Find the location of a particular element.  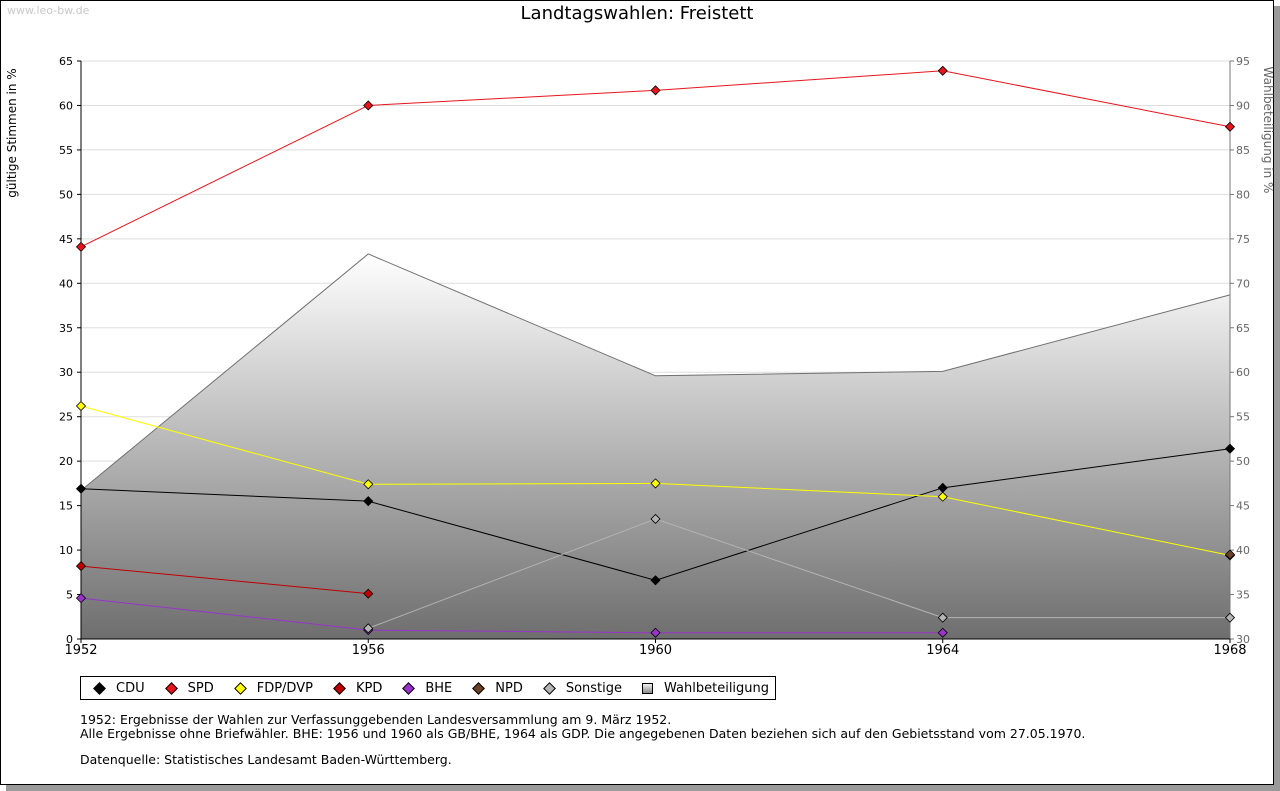

legend-label-wahlbeteiligung: Wahlbeteiligung is located at coordinates (717, 688).